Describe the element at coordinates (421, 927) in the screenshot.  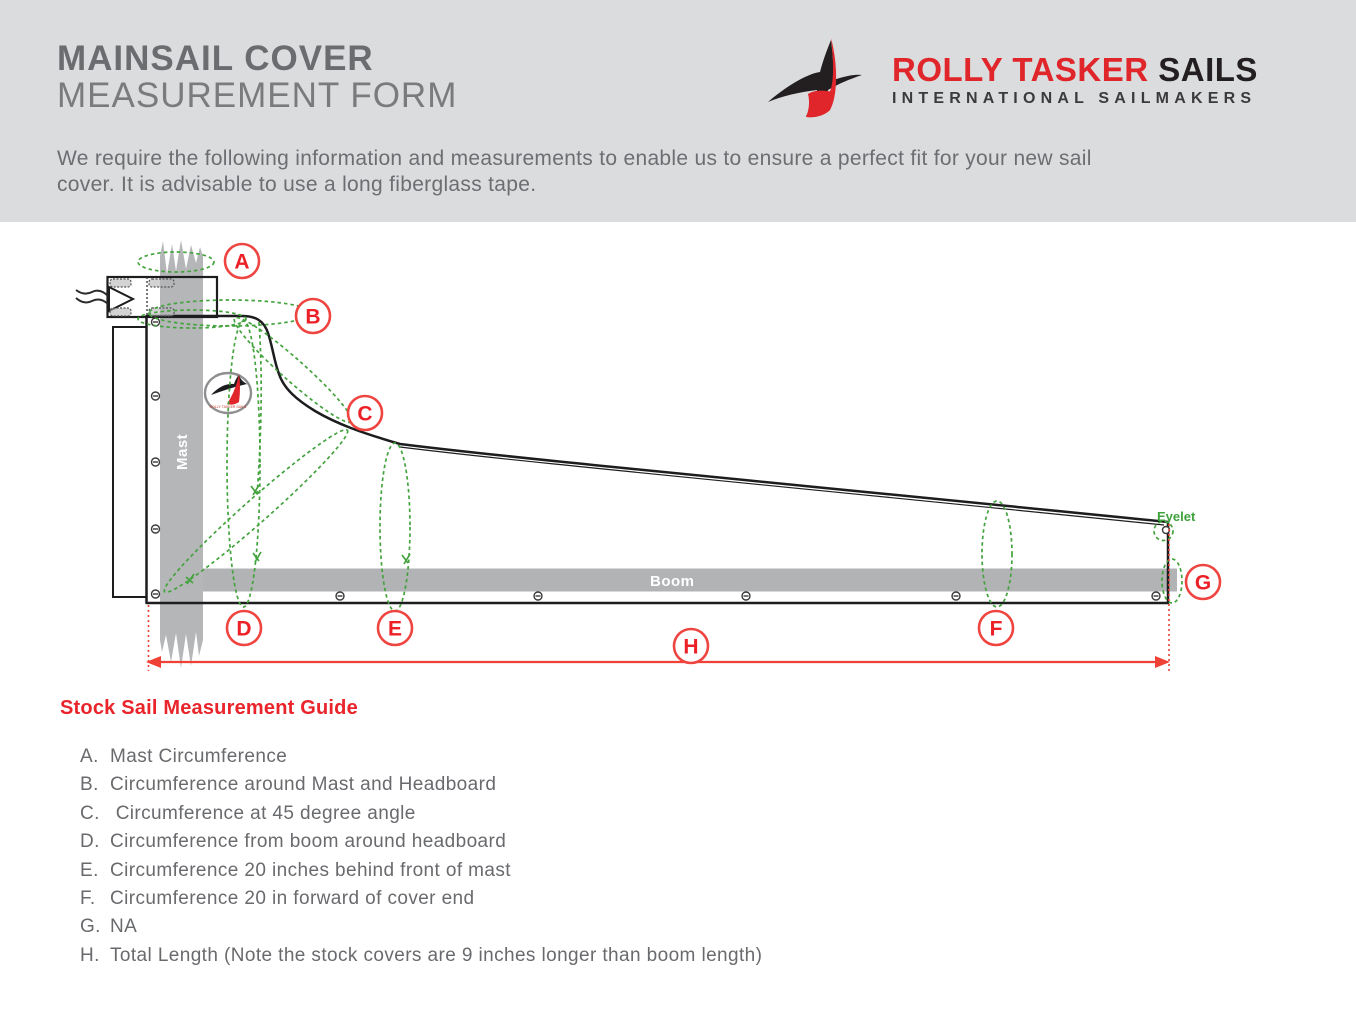
I see `guide-item-g: G. NA` at that location.